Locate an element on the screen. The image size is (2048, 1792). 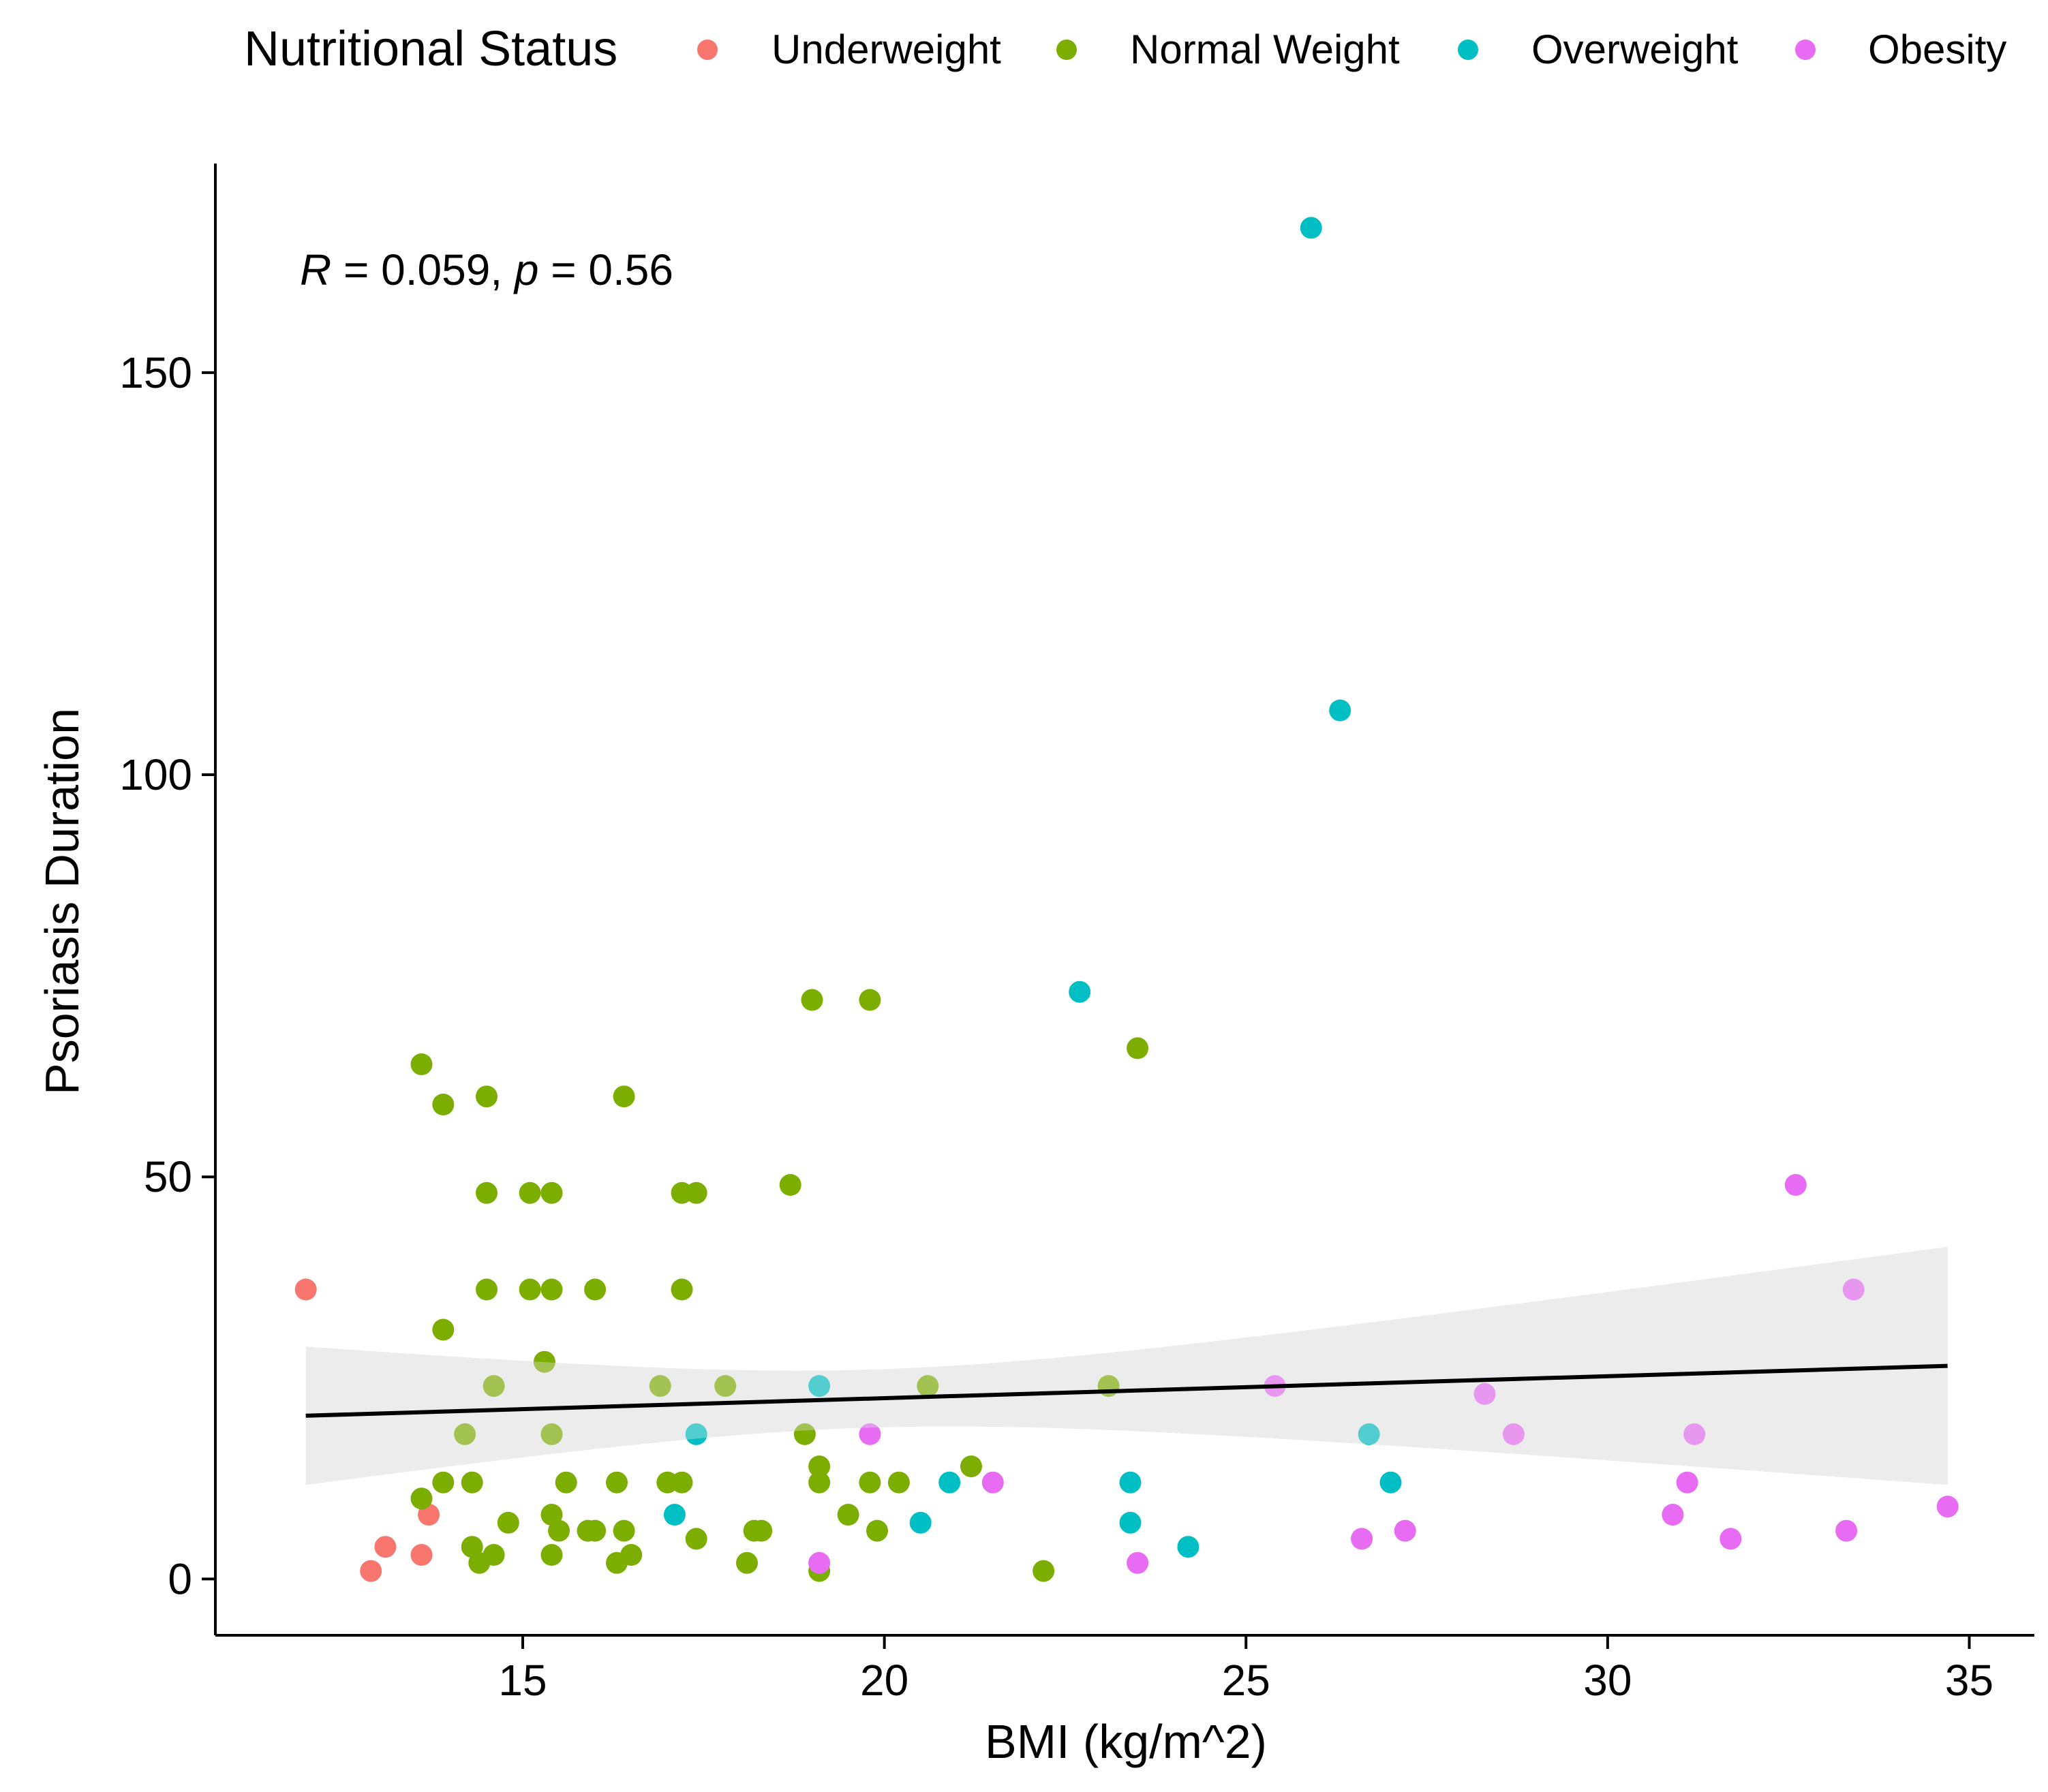
confidence-band-overlay is located at coordinates (1126, 1365).